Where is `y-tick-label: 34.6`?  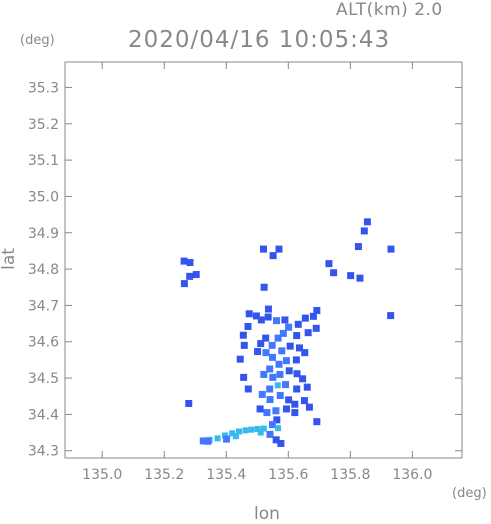
y-tick-label: 34.6 is located at coordinates (43, 343).